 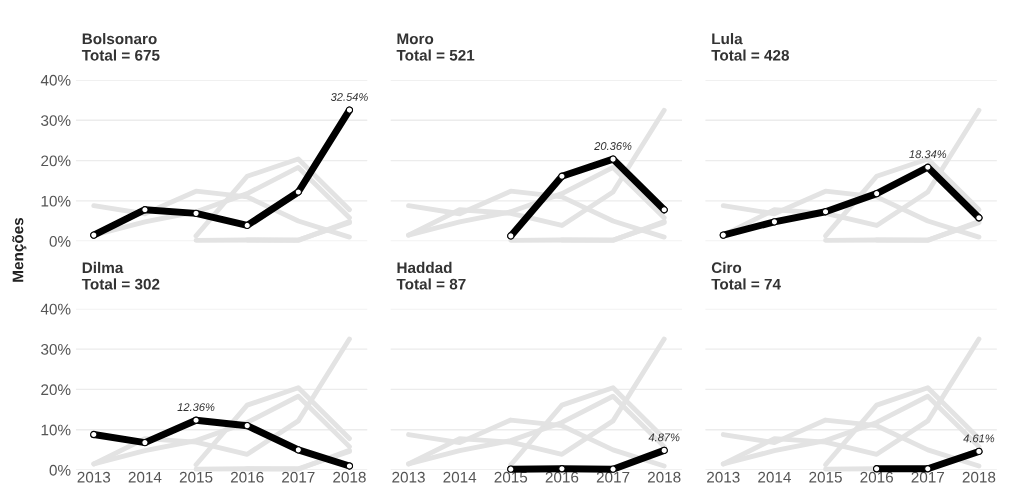 I want to click on y-axis-title: Menções, so click(x=19, y=249).